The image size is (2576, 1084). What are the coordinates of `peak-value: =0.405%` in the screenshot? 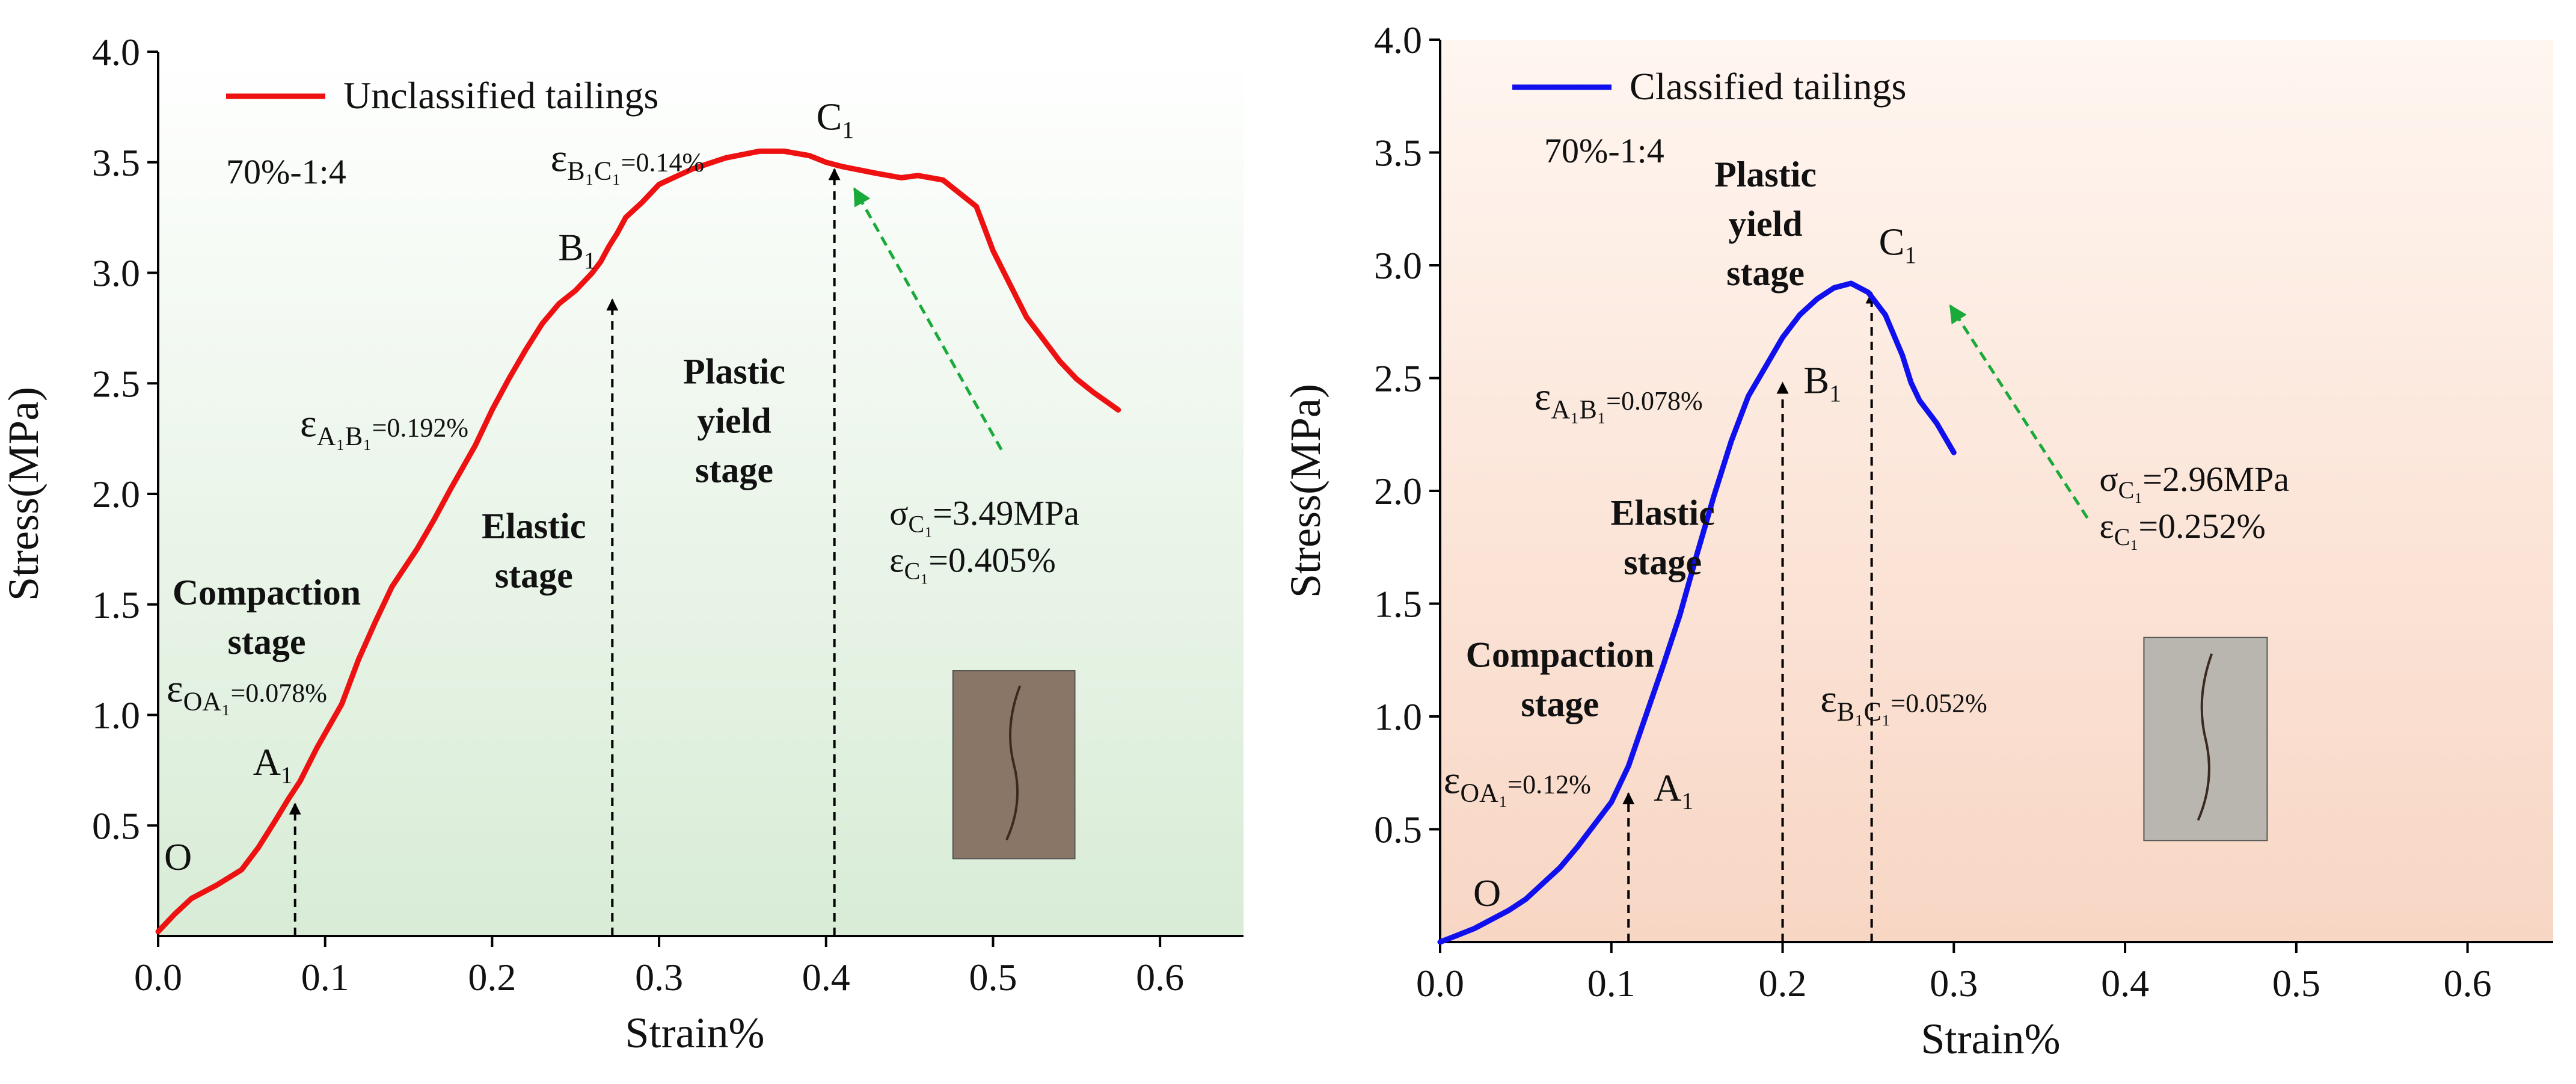 It's located at (992, 559).